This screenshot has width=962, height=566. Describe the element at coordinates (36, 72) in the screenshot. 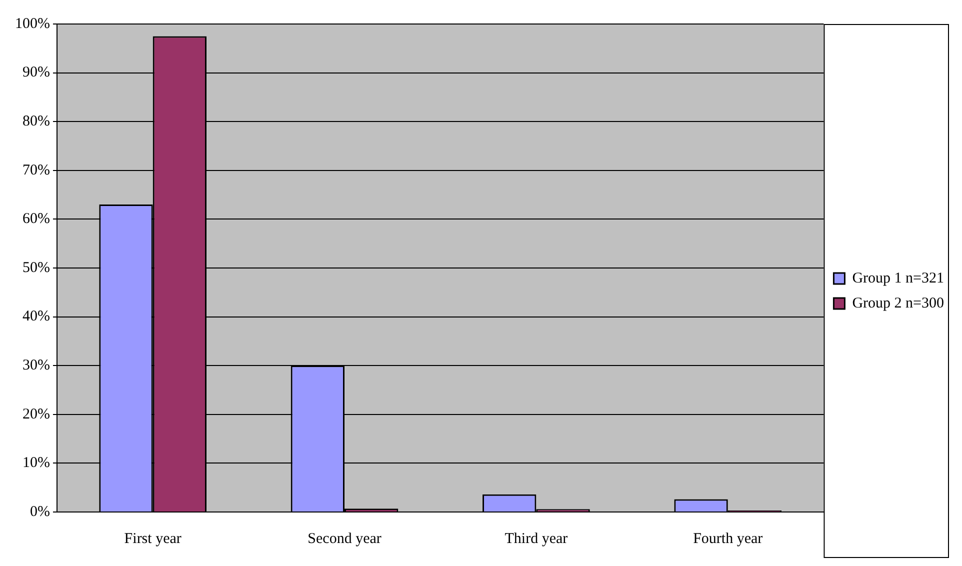

I see `y-tick-label: 90%` at that location.